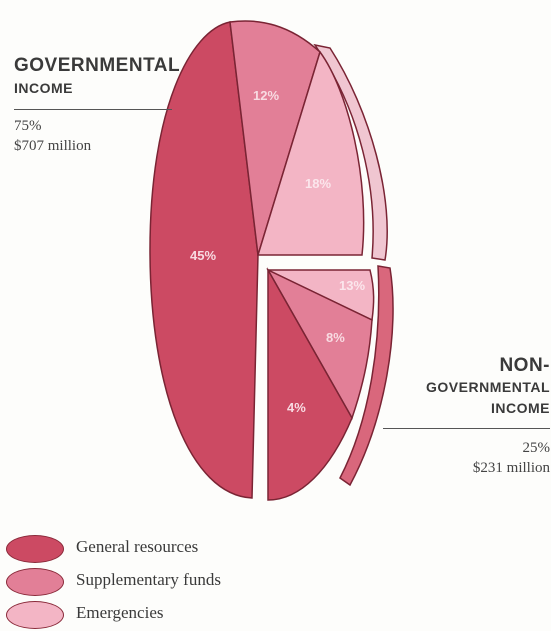 This screenshot has height=631, width=551. Describe the element at coordinates (524, 365) in the screenshot. I see `heading-line: Non-` at that location.